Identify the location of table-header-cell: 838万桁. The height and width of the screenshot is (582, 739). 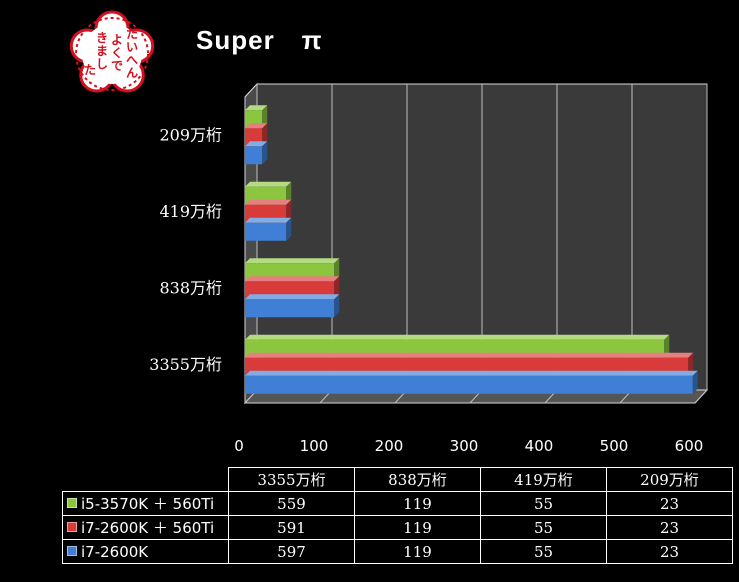
(417, 479).